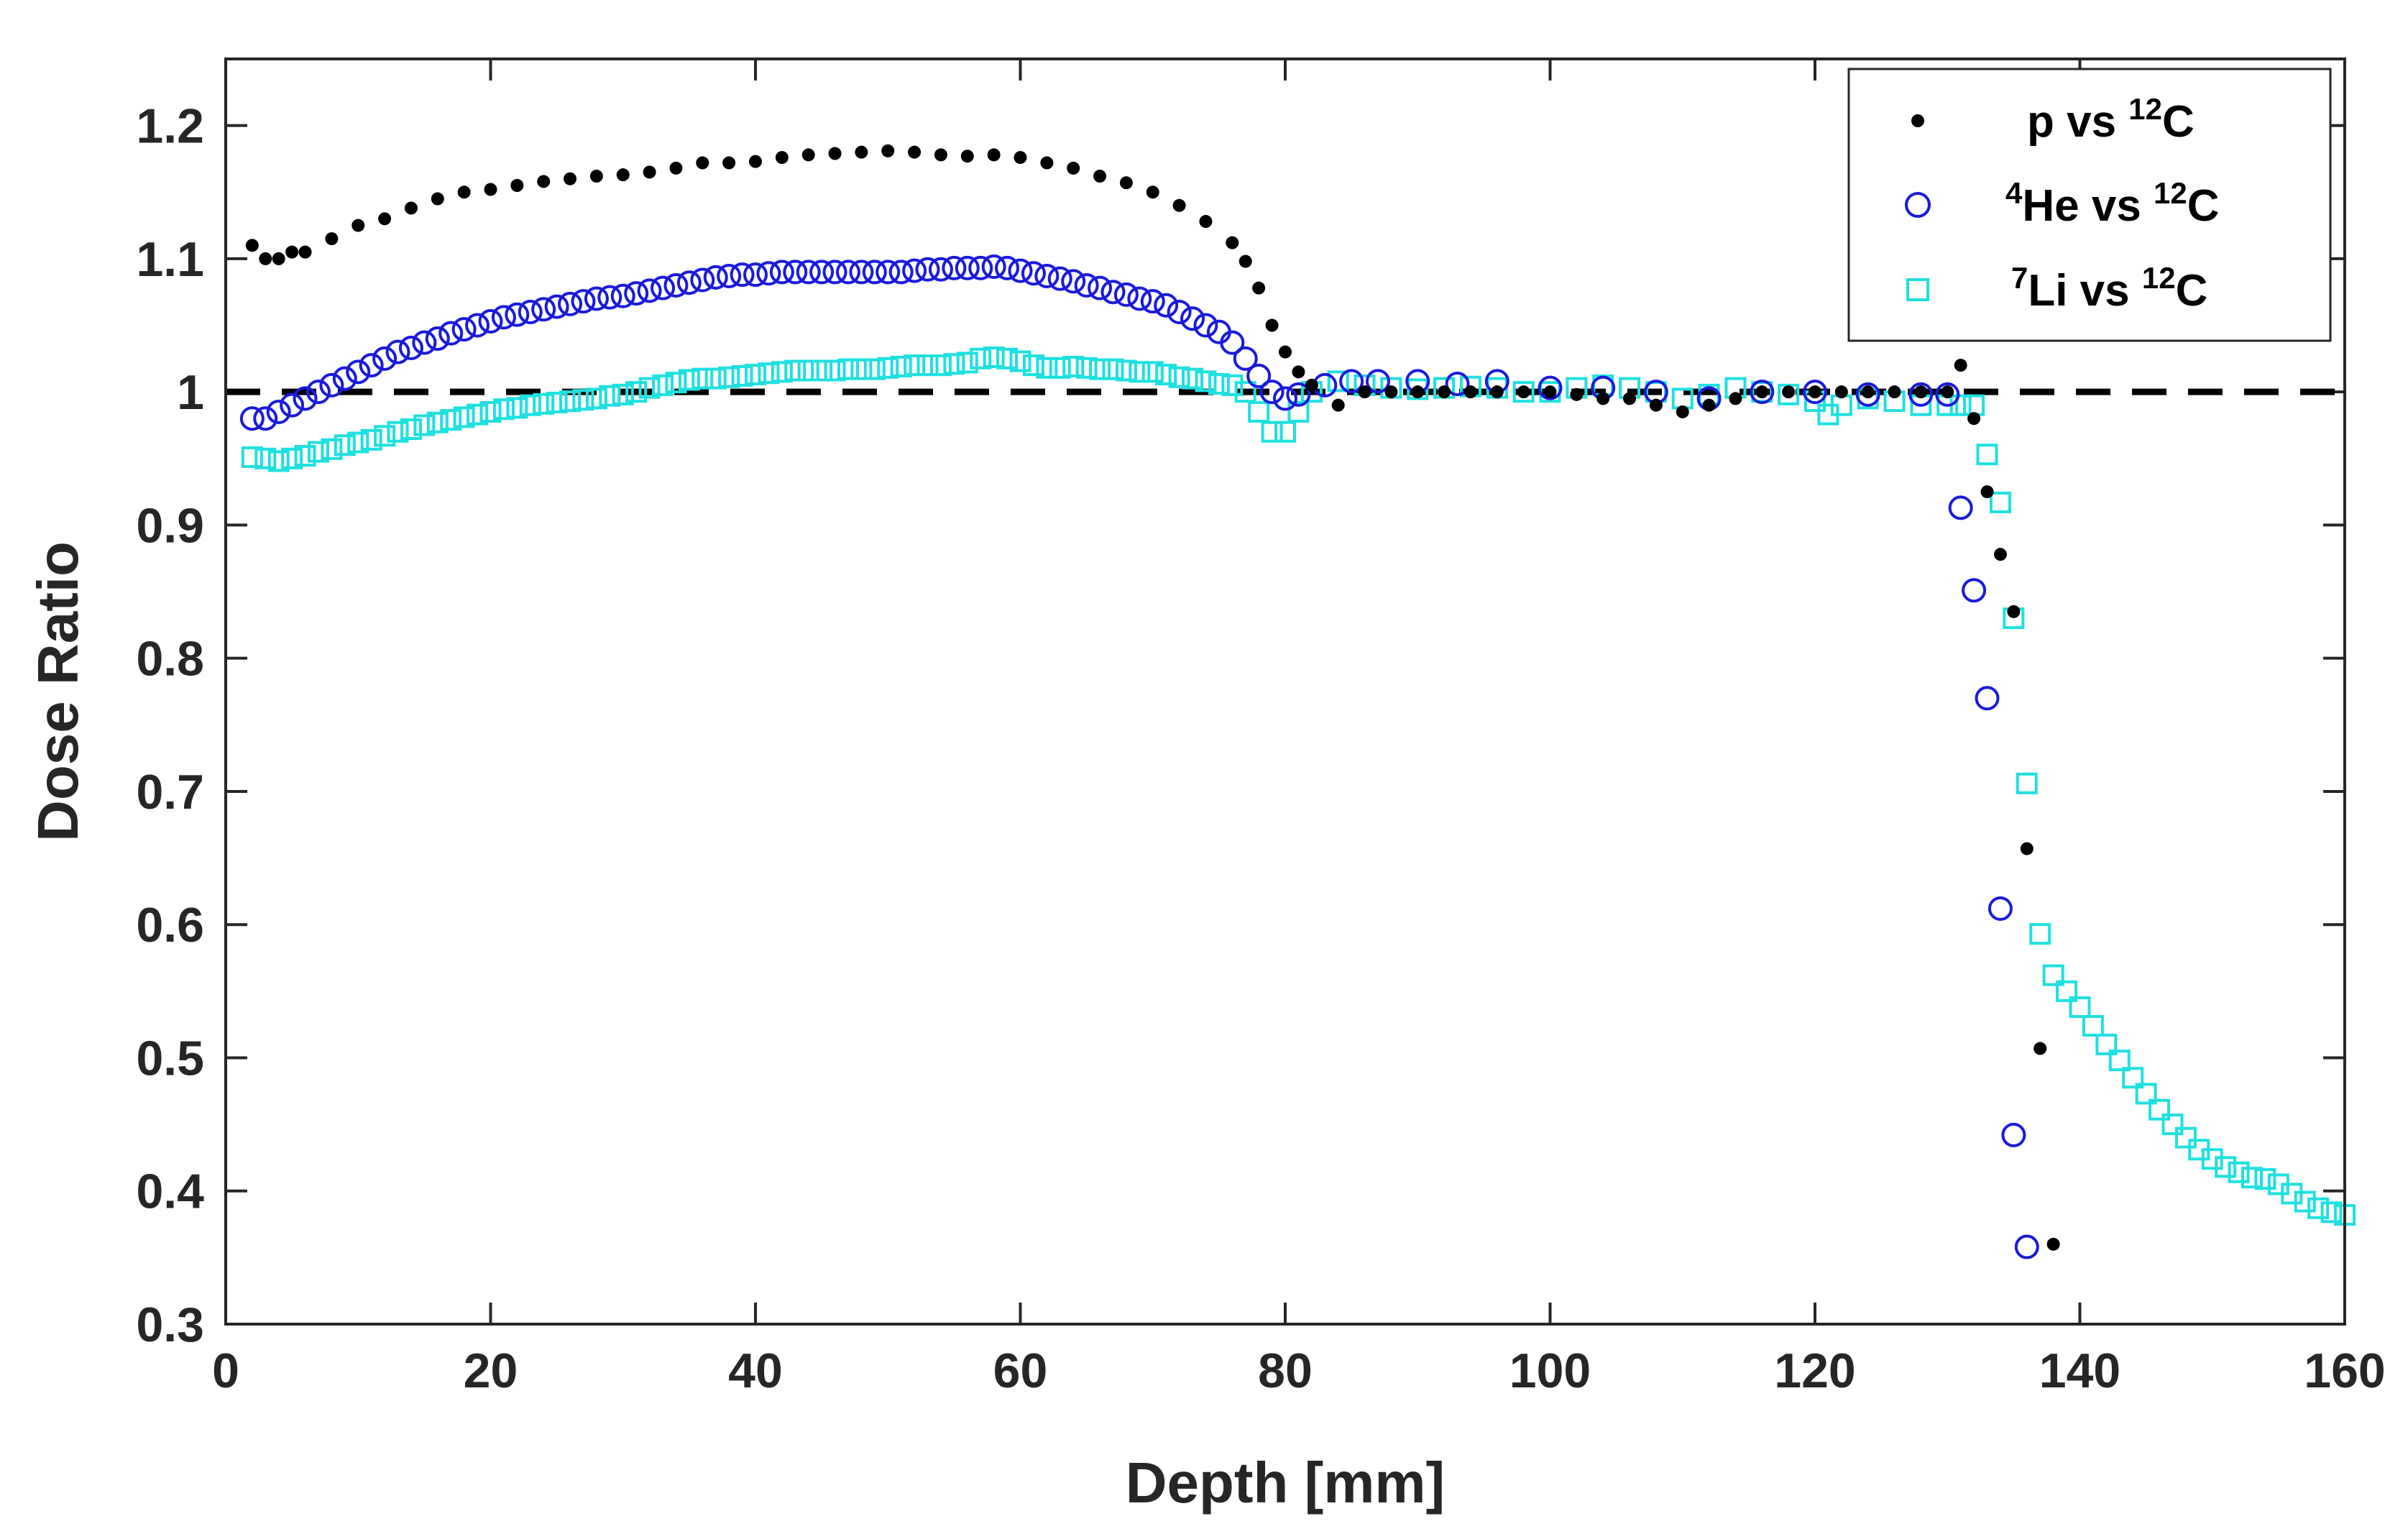 The height and width of the screenshot is (1529, 2408). I want to click on legend-li-sup: 12, so click(2159, 278).